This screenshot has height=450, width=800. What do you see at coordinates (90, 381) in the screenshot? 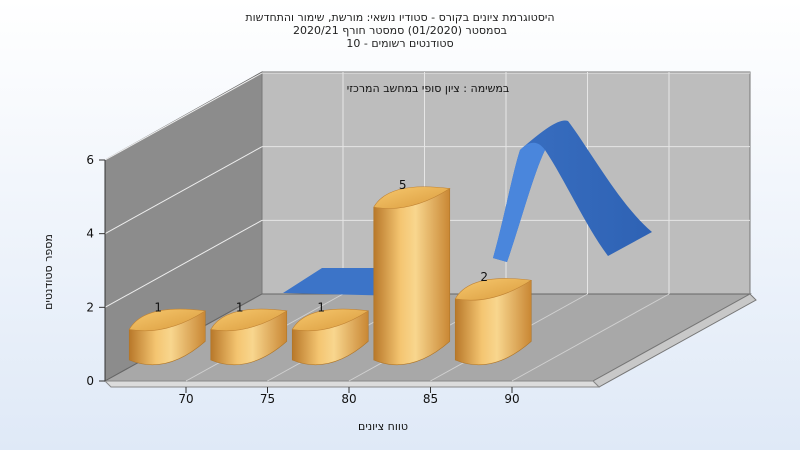
I see `y-tick-label: 0` at bounding box center [90, 381].